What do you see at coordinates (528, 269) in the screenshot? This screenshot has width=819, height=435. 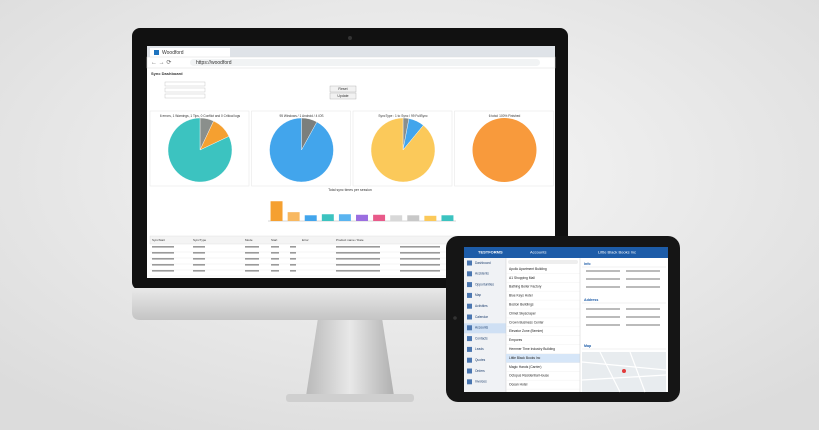 I see `account-name: Apollo Apartment Building` at bounding box center [528, 269].